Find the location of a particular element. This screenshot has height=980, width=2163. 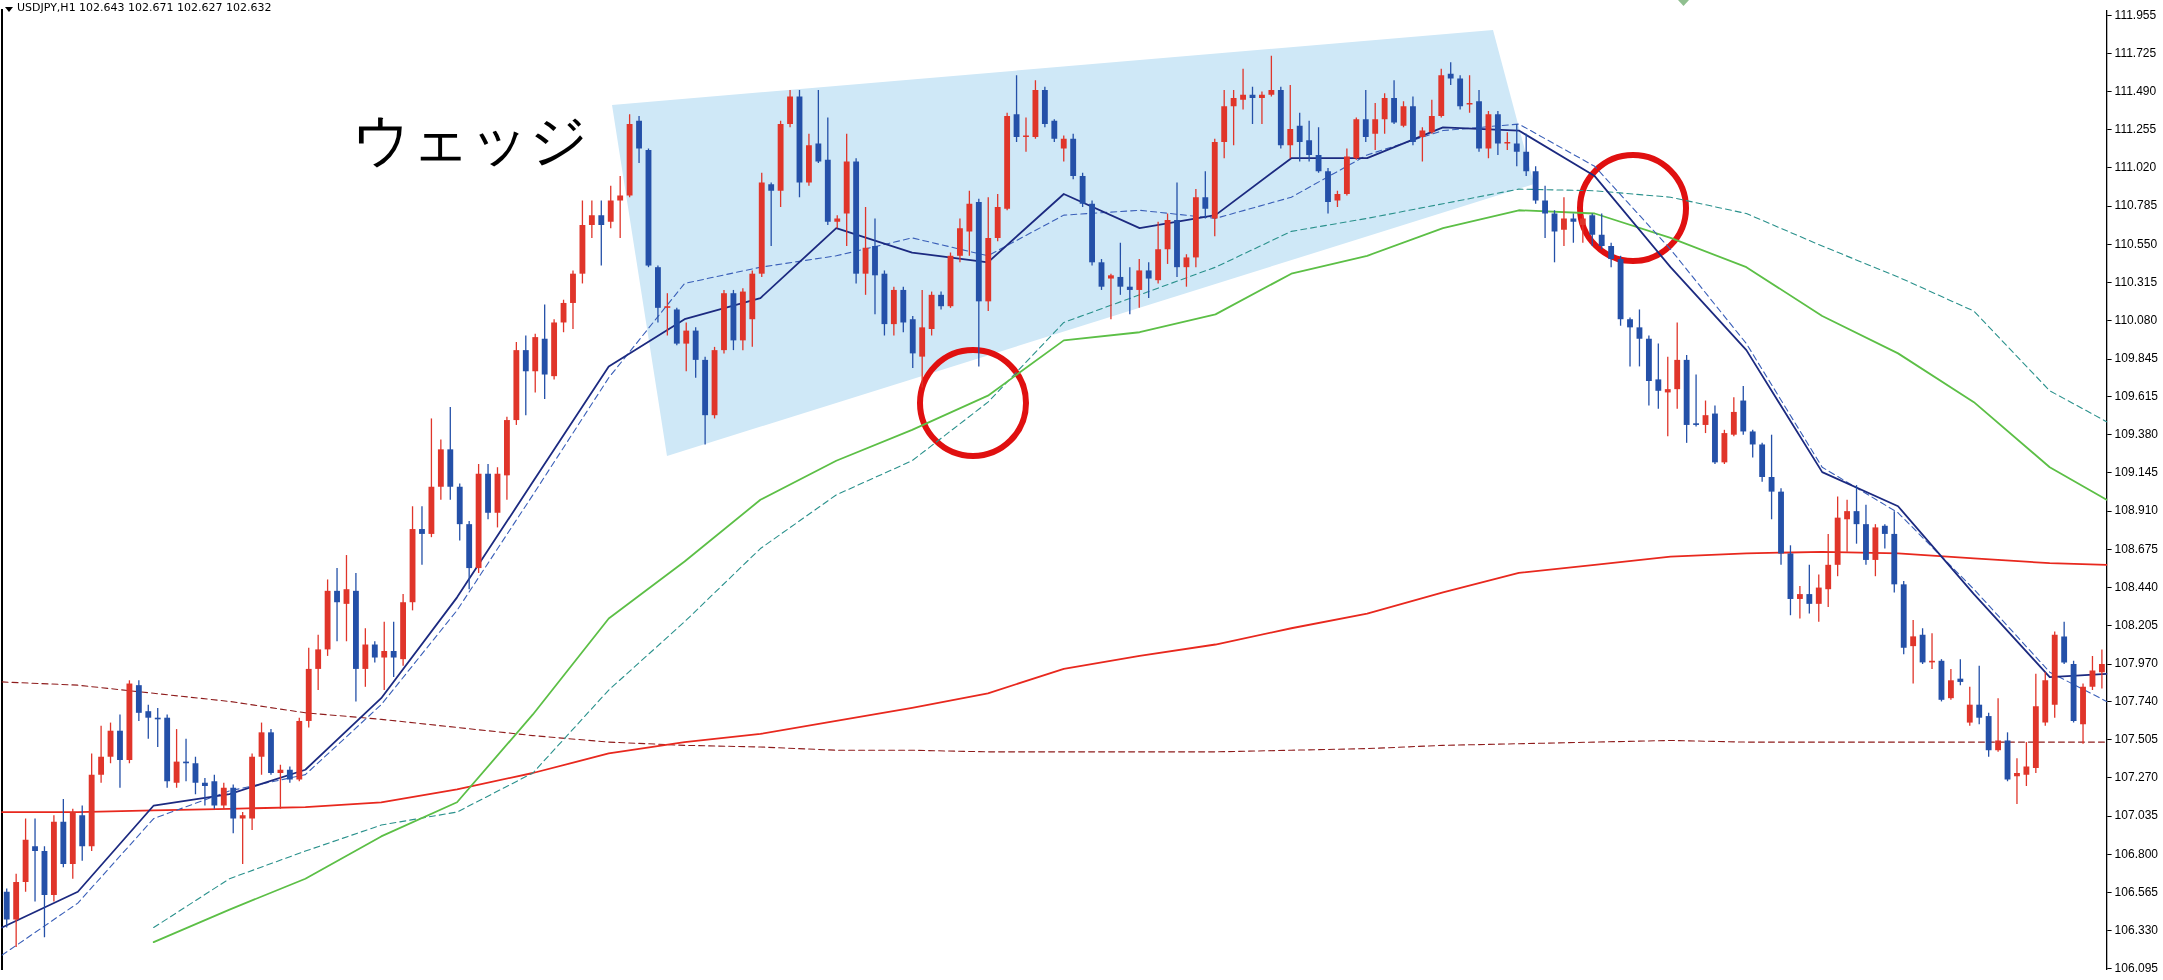

y-tick-label: 107.970 is located at coordinates (2136, 663).